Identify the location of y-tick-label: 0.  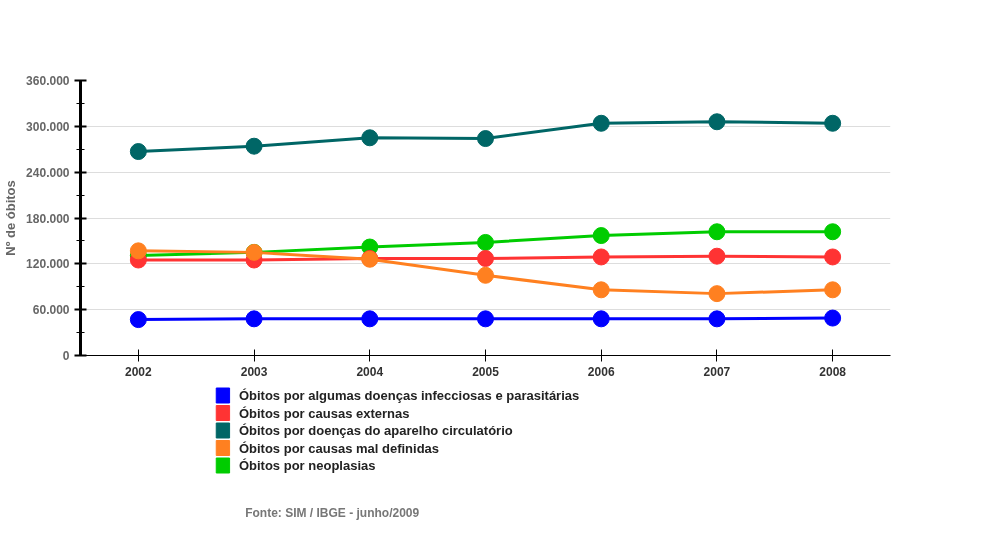
(66, 356).